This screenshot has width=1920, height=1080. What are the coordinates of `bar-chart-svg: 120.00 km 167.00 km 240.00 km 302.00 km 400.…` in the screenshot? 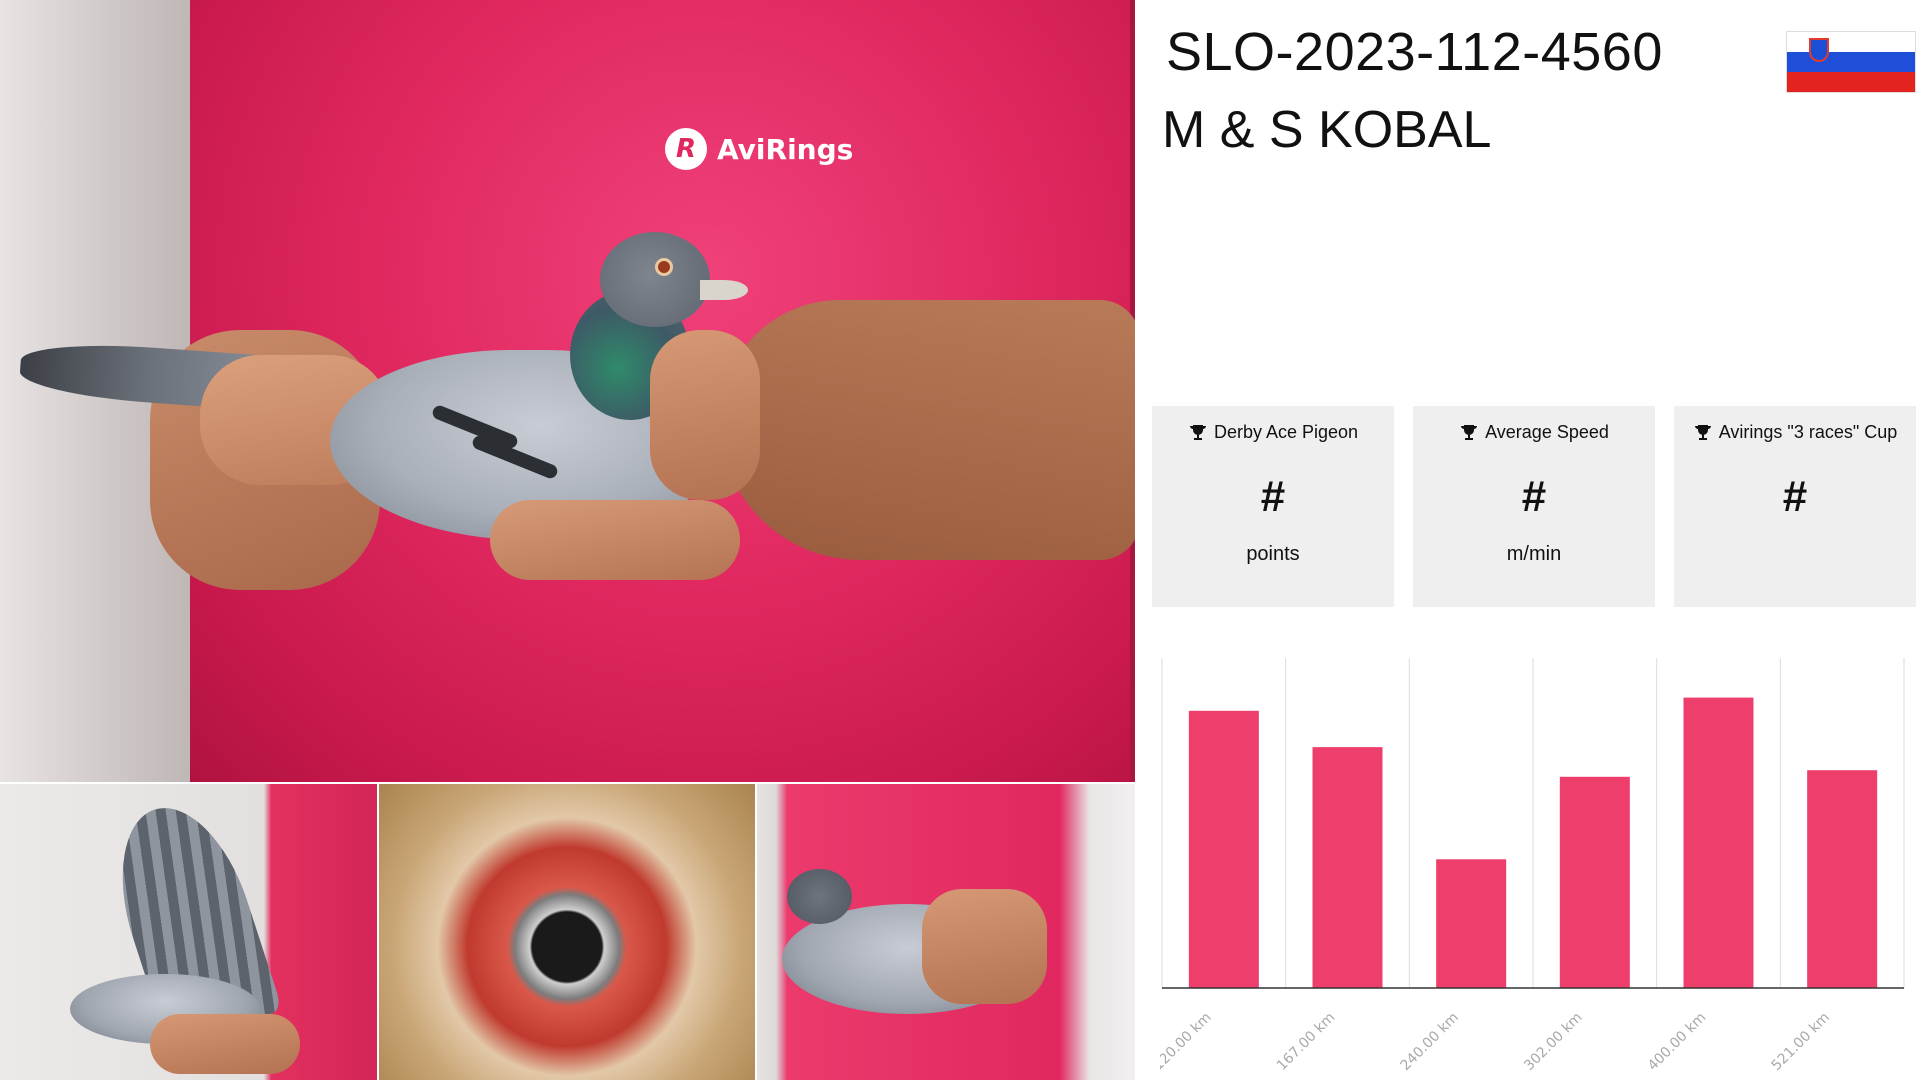 It's located at (1532, 866).